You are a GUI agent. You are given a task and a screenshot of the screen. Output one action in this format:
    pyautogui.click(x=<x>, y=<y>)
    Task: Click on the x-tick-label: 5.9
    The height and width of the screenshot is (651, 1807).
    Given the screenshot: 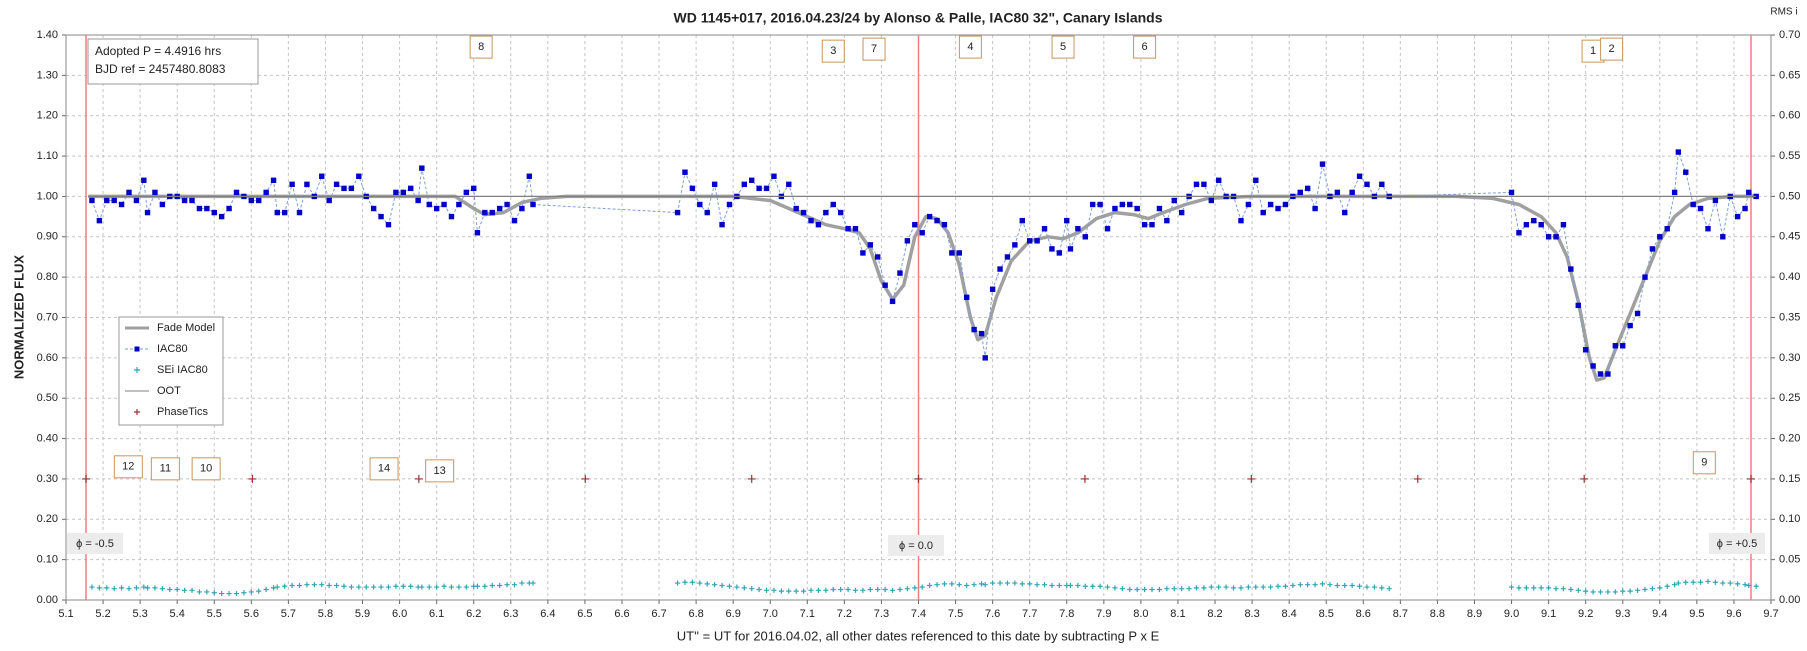 What is the action you would take?
    pyautogui.click(x=362, y=614)
    